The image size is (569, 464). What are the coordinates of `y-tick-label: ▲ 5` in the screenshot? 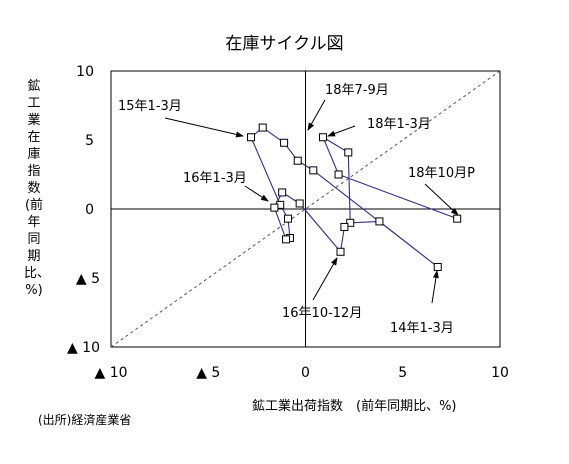 It's located at (88, 279).